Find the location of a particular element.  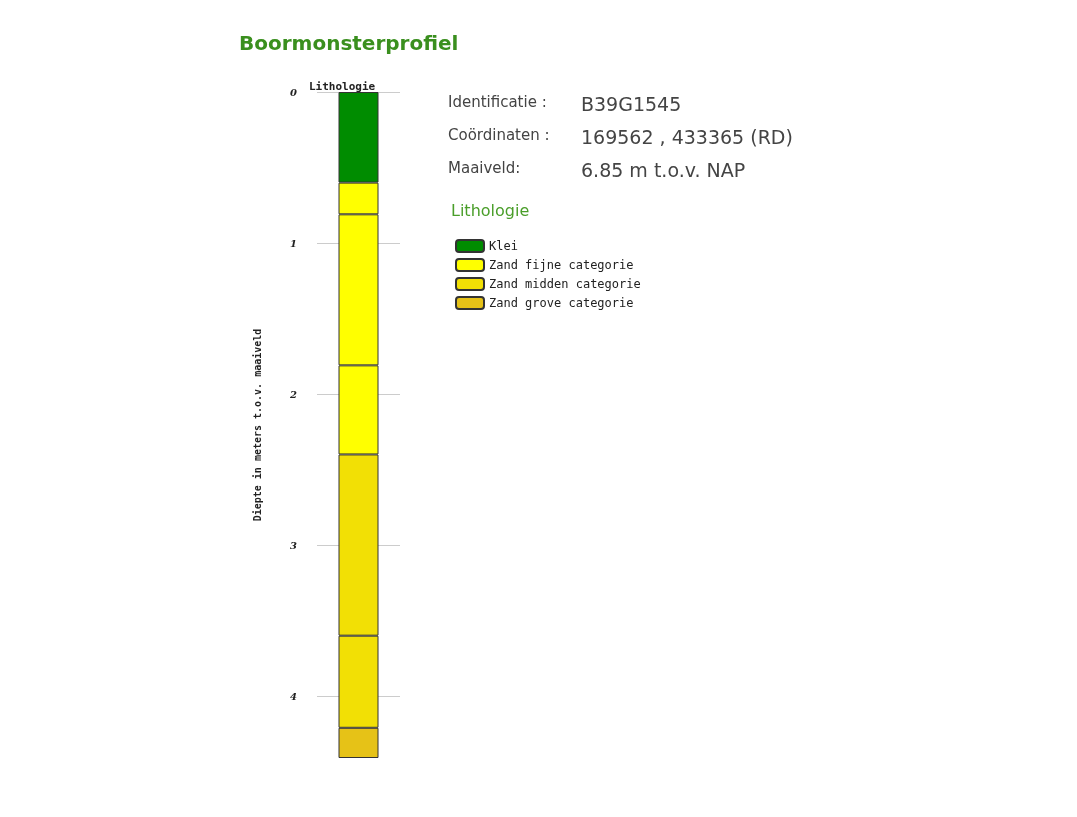

text: Coördinaten : is located at coordinates (499, 134).